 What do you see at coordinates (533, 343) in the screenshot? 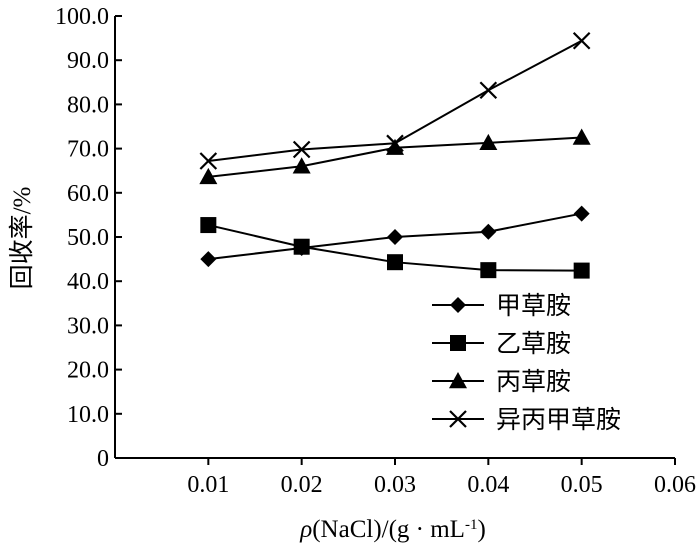
I see `legend-label-1: 乙草胺` at bounding box center [533, 343].